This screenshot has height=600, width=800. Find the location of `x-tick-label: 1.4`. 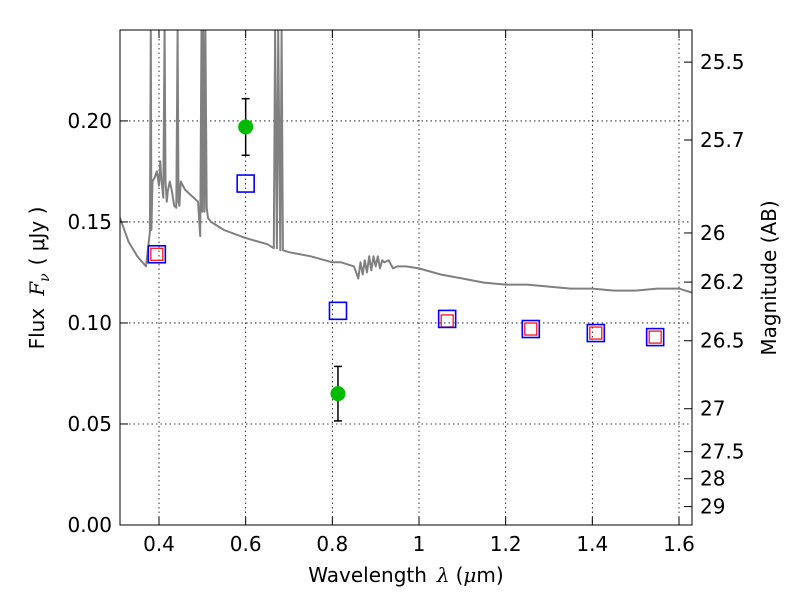

x-tick-label: 1.4 is located at coordinates (592, 544).